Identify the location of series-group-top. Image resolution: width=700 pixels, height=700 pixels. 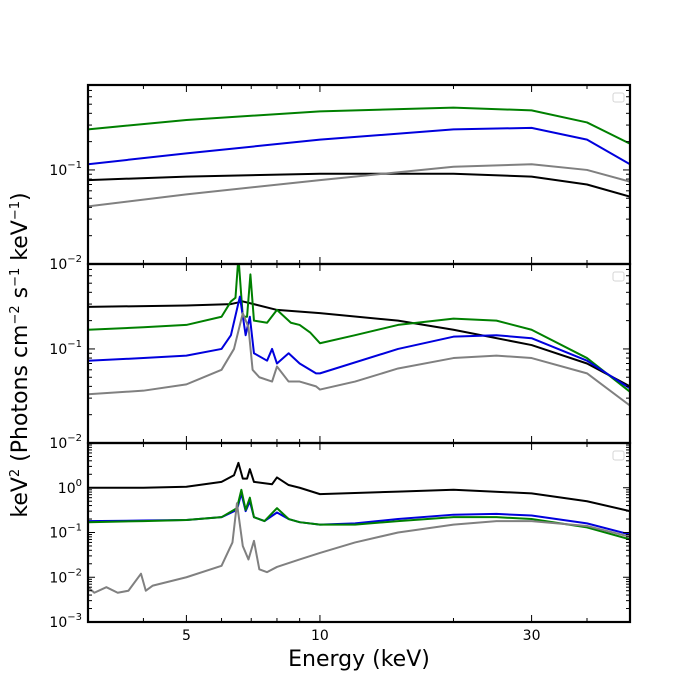
(359, 157).